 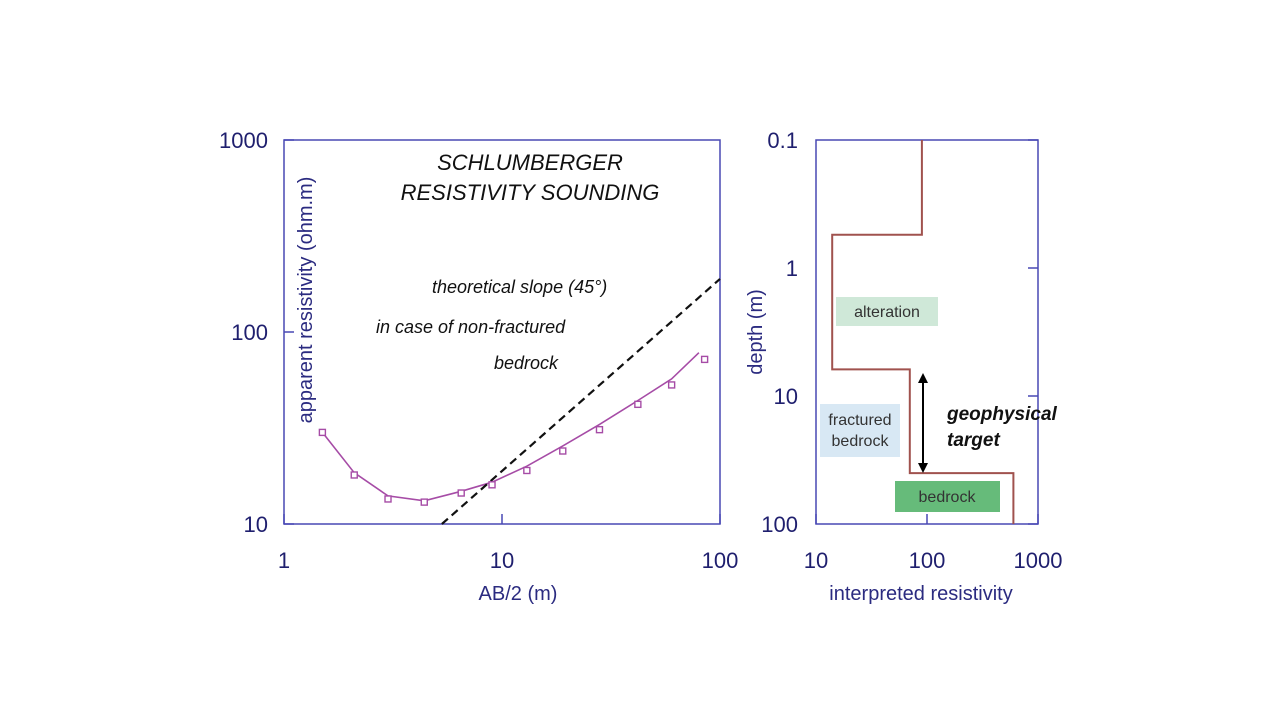 I want to click on interpretation-ticks, so click(x=927, y=332).